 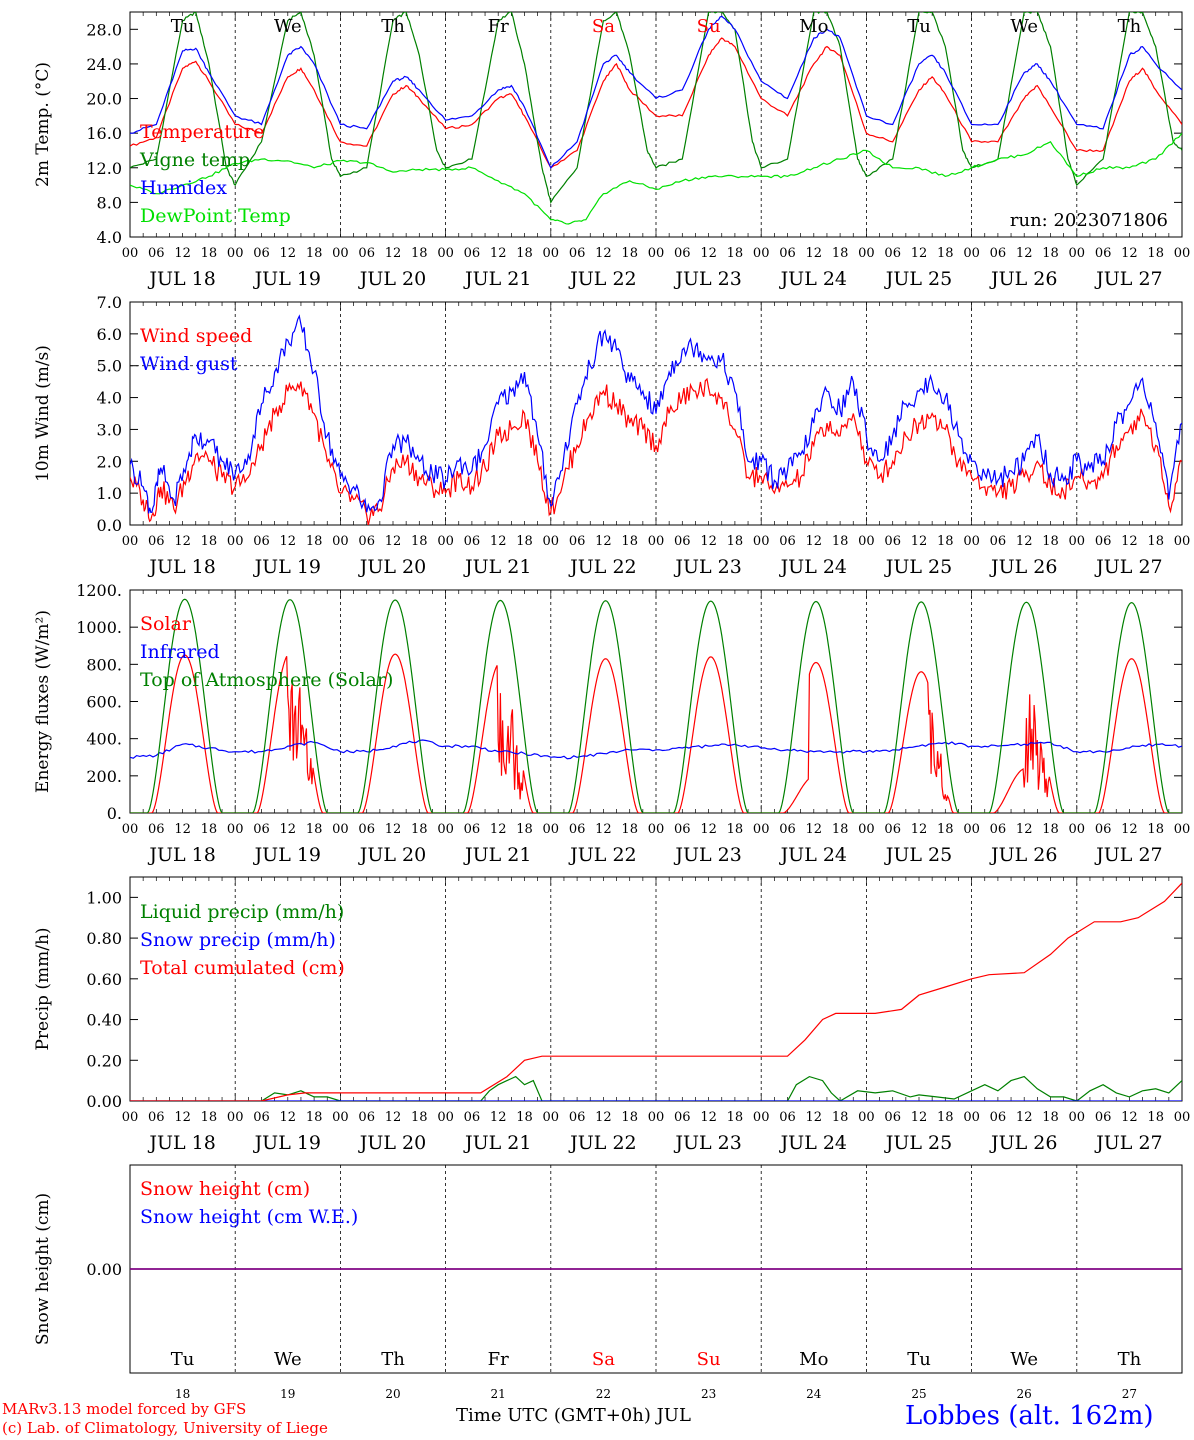 What do you see at coordinates (104, 776) in the screenshot?
I see `y-tick-label: 200.` at bounding box center [104, 776].